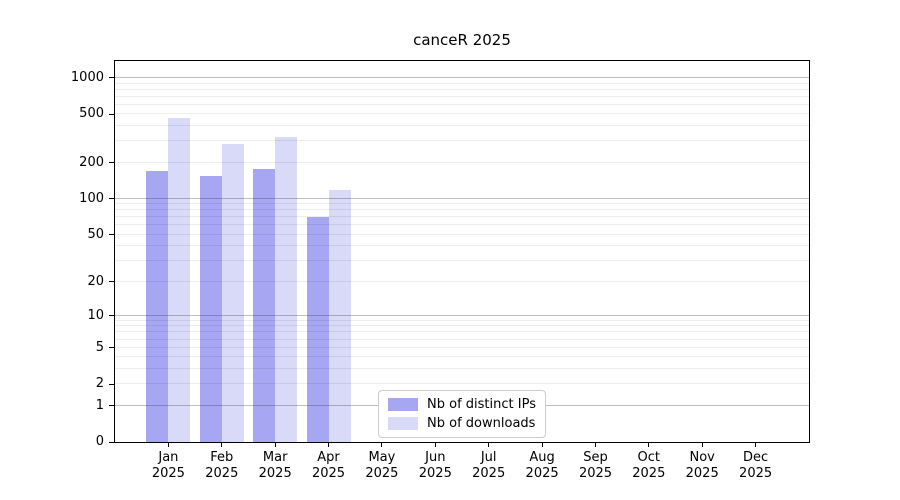 This screenshot has height=500, width=900. Describe the element at coordinates (317, 329) in the screenshot. I see `bar-distinct-ips-apr` at that location.